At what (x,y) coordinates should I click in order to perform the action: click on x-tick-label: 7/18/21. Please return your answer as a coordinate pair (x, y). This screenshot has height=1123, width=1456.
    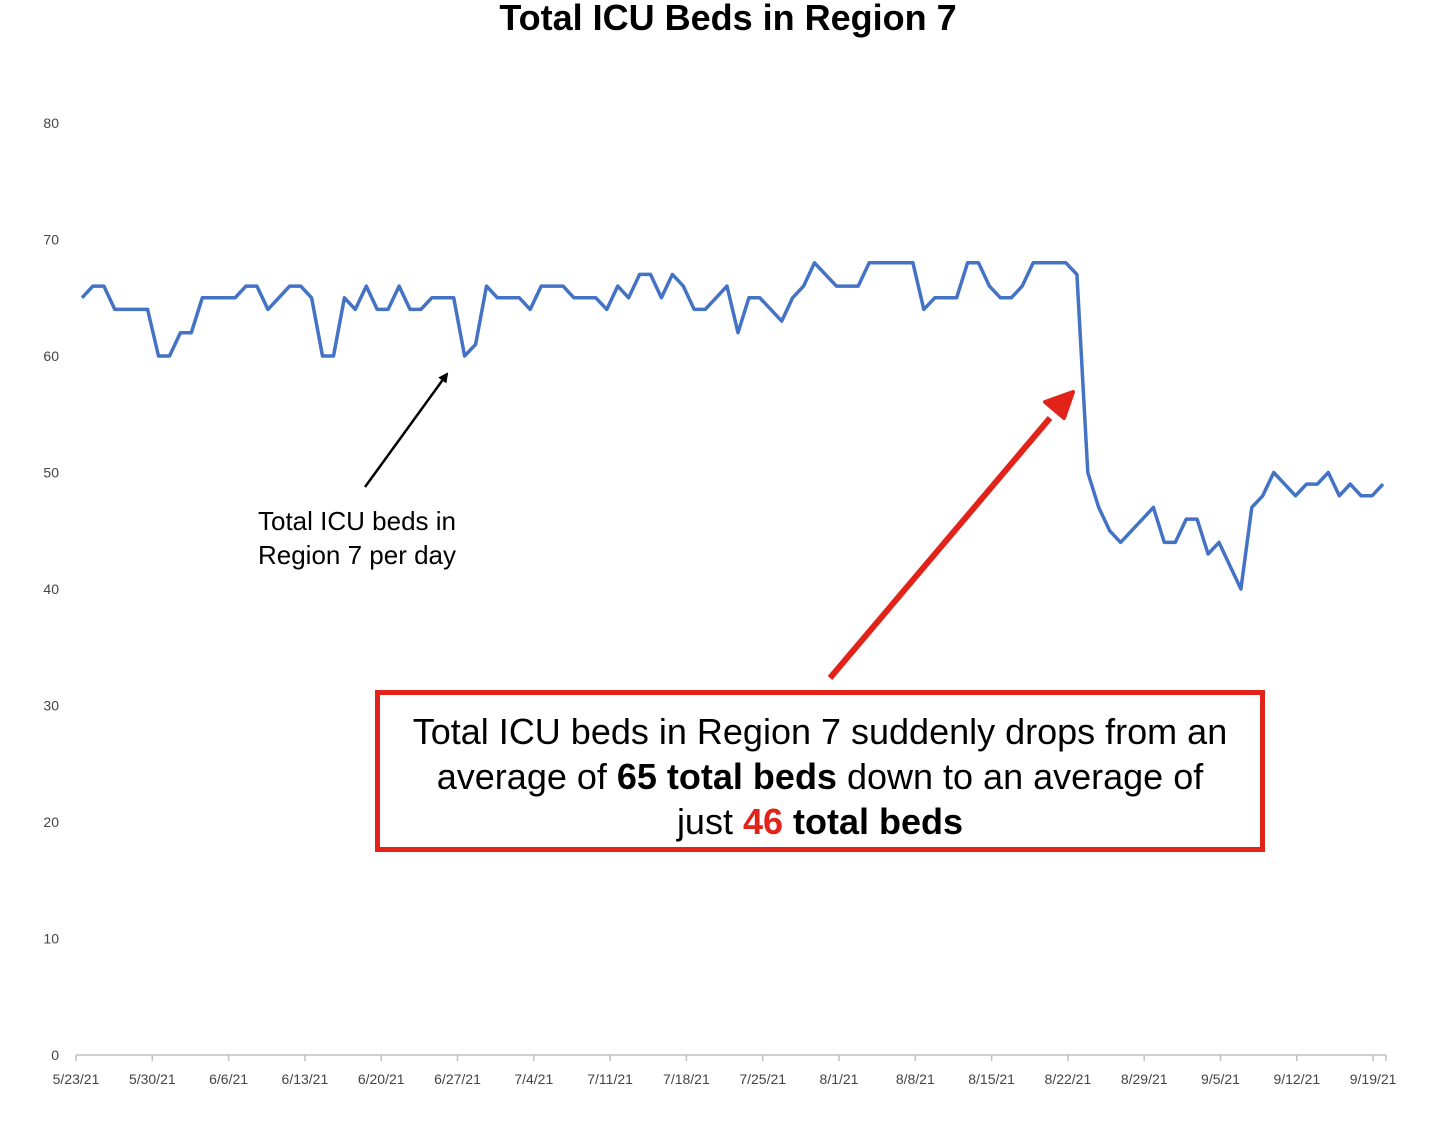
    Looking at the image, I should click on (686, 1079).